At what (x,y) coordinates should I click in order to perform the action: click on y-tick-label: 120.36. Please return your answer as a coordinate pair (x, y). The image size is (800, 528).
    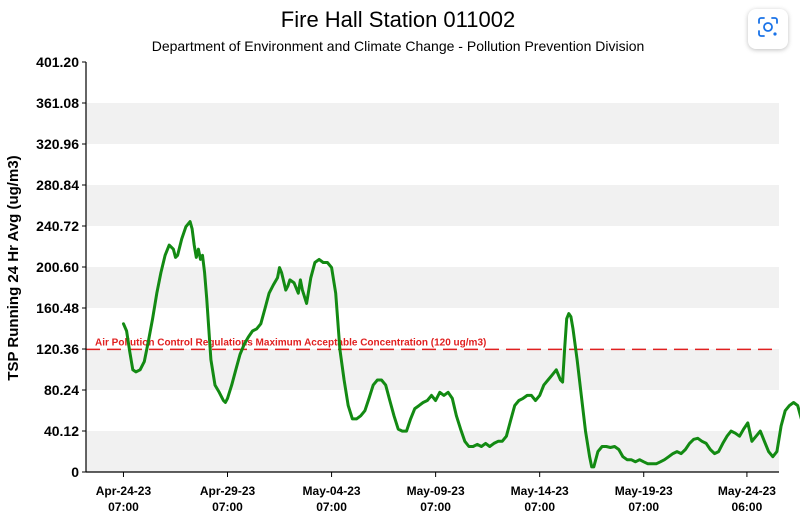
    Looking at the image, I should click on (57, 349).